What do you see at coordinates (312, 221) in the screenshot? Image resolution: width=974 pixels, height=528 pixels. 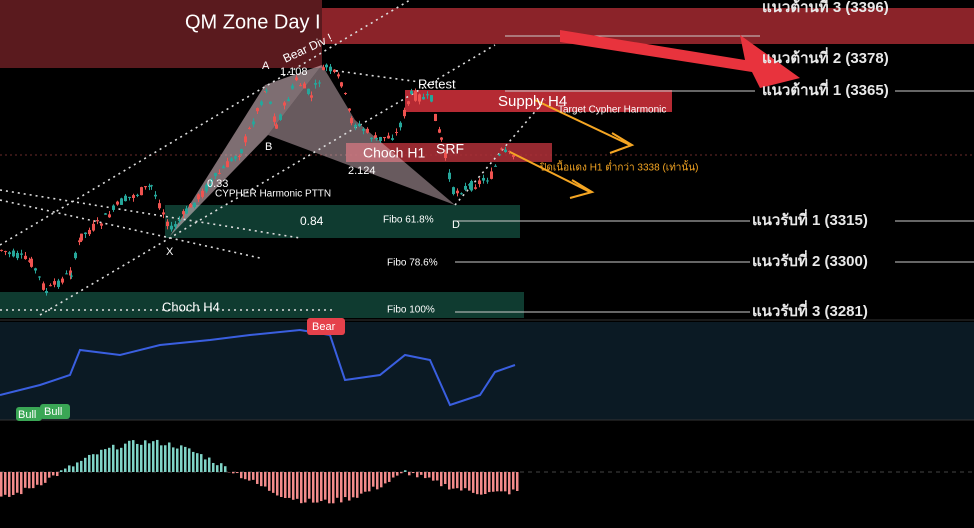 I see `ratio-label: 0.84` at bounding box center [312, 221].